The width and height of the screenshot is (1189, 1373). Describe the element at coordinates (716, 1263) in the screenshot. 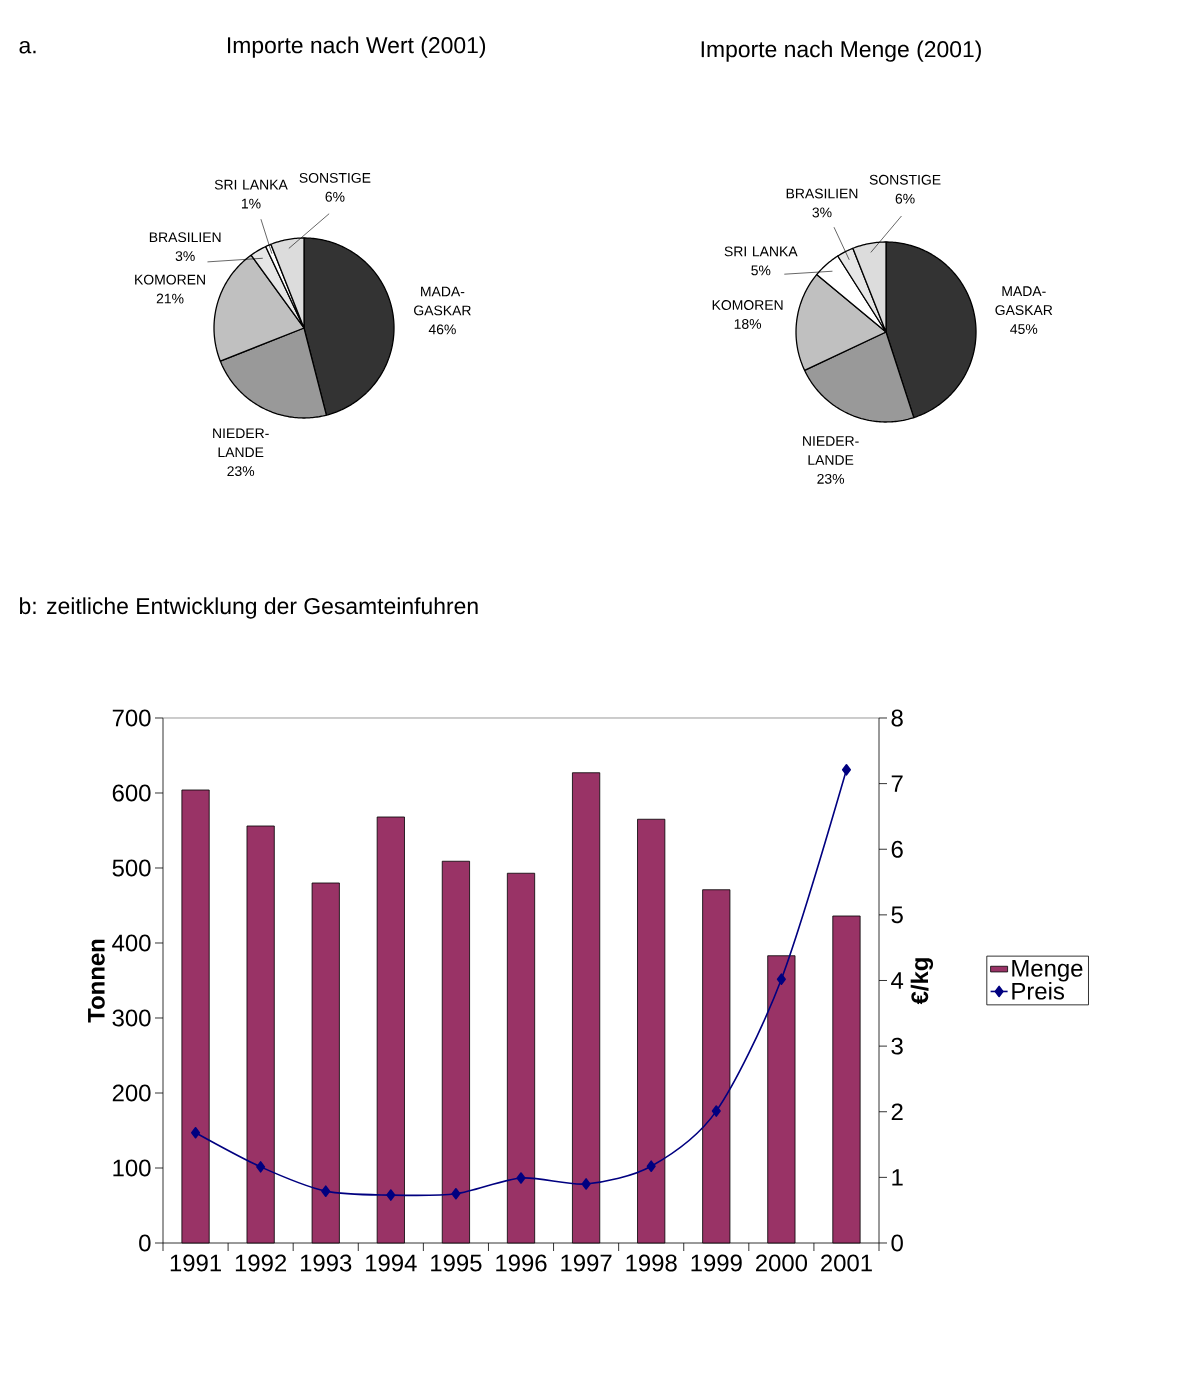

I see `x-tick-label: 1999` at that location.